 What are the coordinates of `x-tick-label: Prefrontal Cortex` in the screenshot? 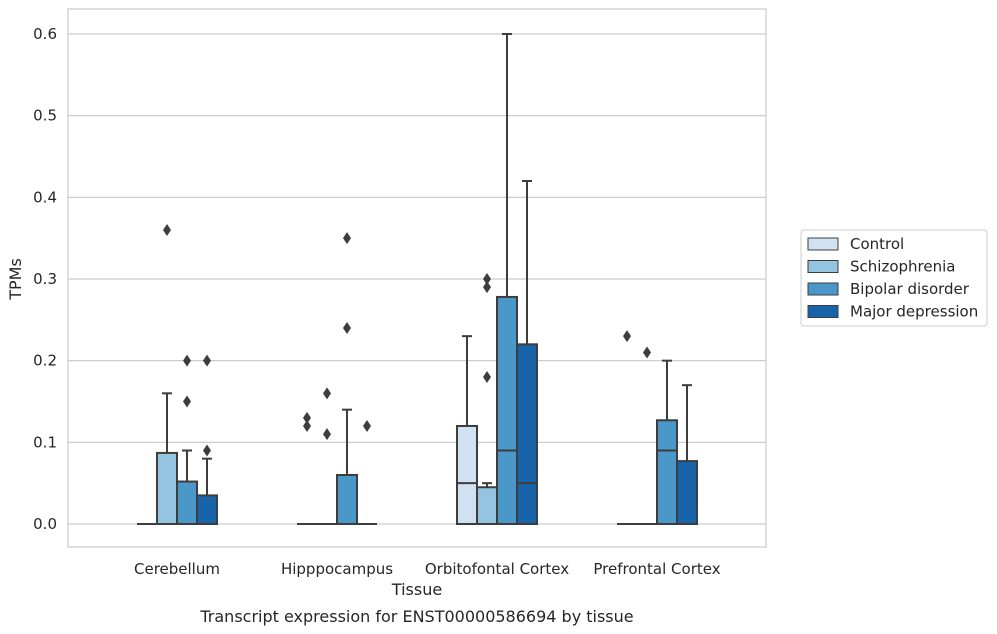 It's located at (656, 569).